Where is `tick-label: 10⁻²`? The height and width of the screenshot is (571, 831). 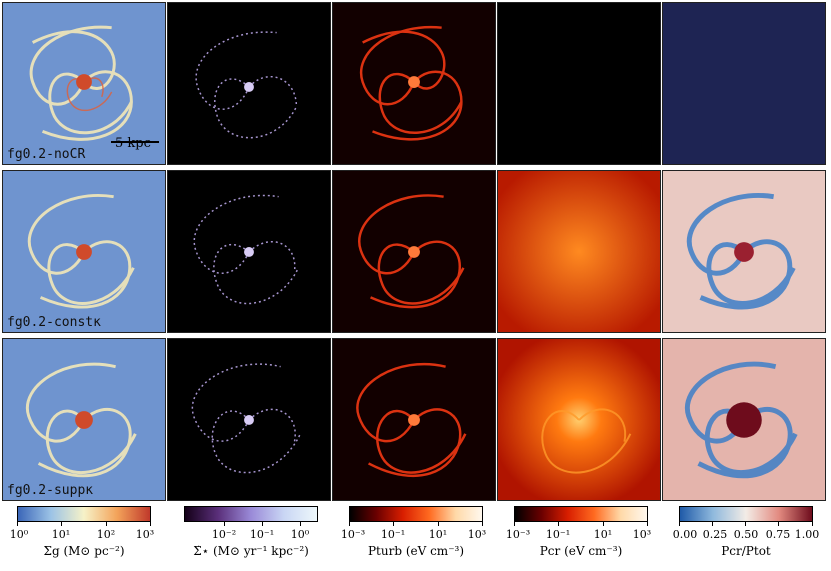 tick-label: 10⁻² is located at coordinates (224, 534).